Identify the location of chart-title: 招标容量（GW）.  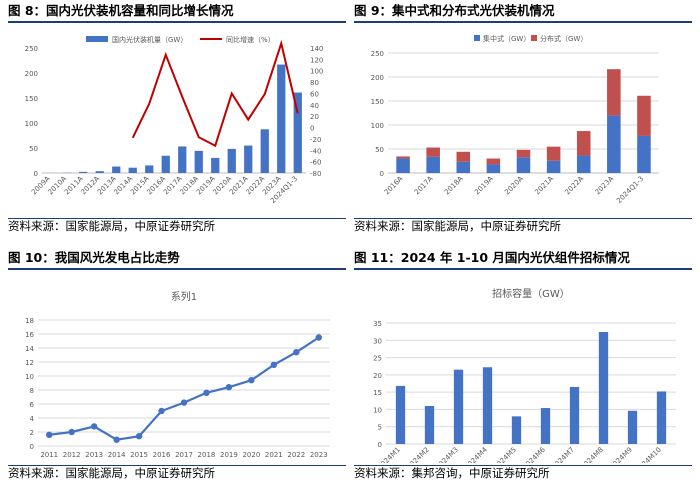
(531, 293).